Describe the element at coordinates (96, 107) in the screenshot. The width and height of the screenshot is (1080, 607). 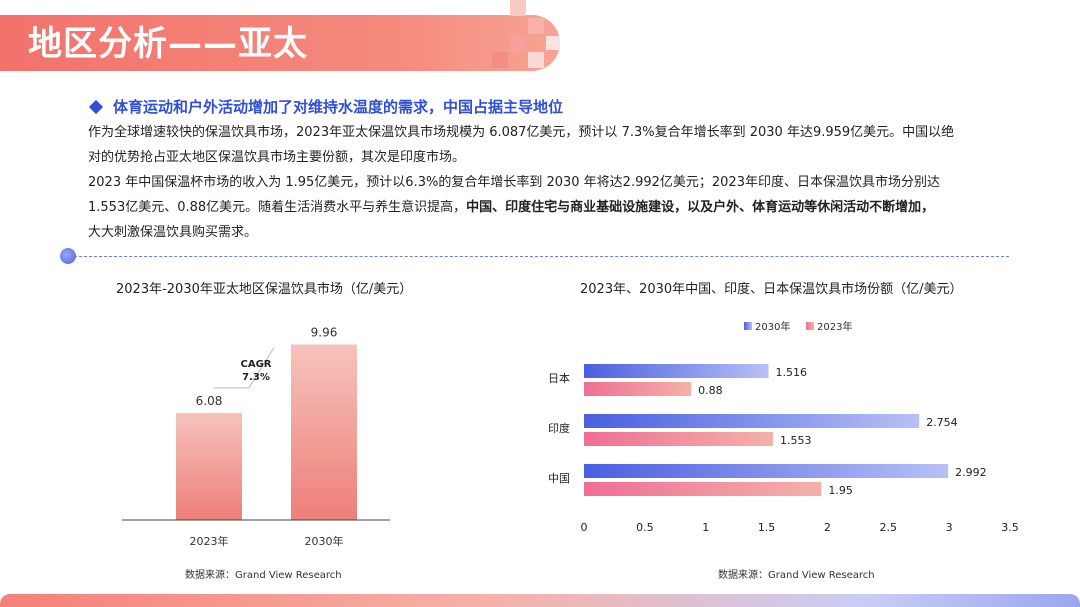
I see `diamond-bullet-icon` at that location.